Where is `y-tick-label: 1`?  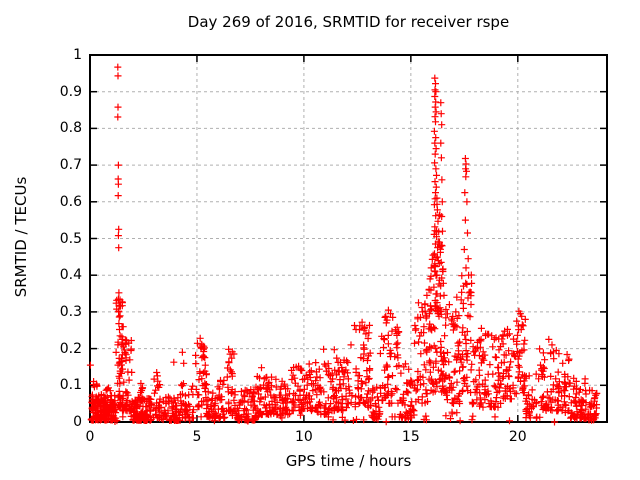 y-tick-label: 1 is located at coordinates (77, 55).